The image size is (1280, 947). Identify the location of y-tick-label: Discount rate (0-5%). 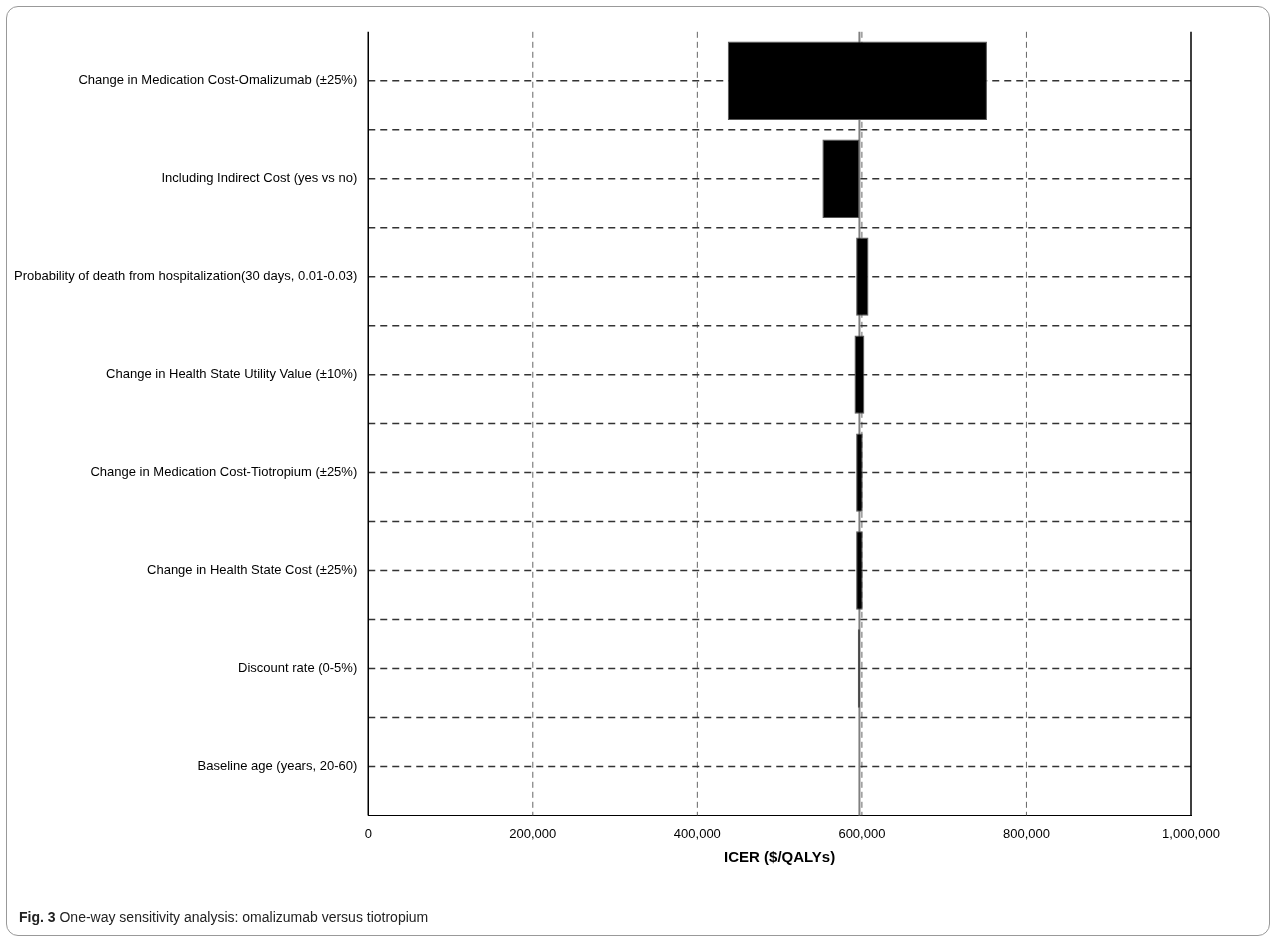
(298, 668).